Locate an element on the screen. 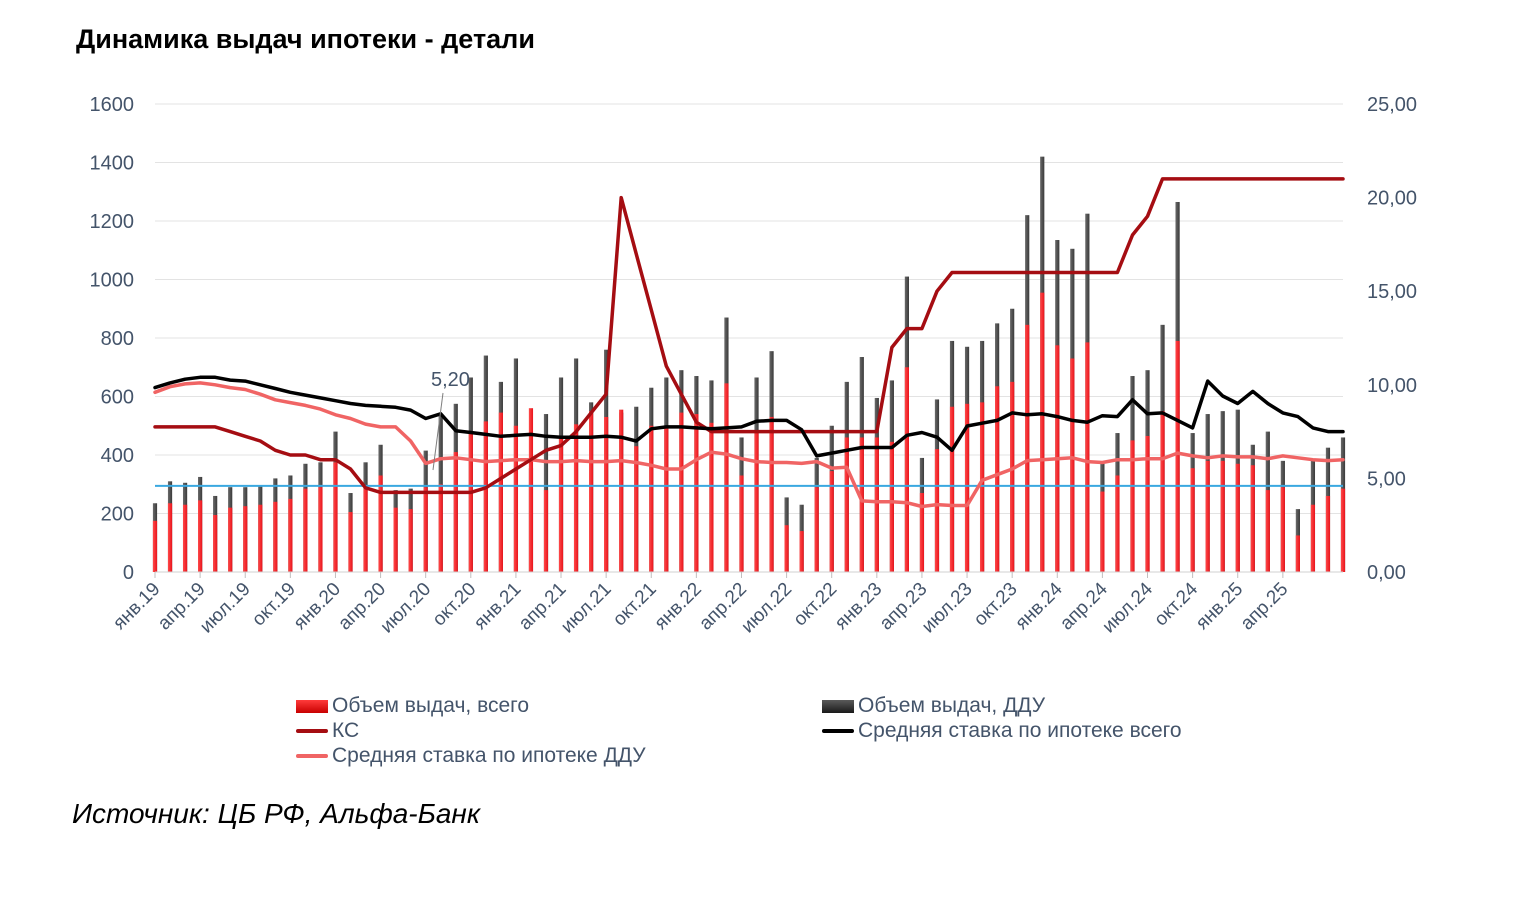 Image resolution: width=1532 pixels, height=908 pixels. annotation: 5,20 is located at coordinates (450, 420).